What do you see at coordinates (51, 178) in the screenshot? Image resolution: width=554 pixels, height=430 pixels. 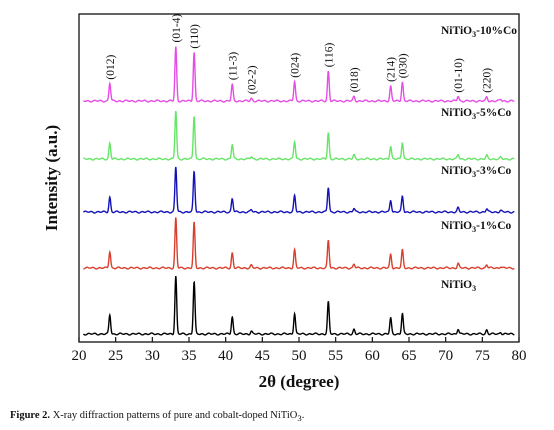 I see `y-axis-title: Intensity (a.u.)` at bounding box center [51, 178].